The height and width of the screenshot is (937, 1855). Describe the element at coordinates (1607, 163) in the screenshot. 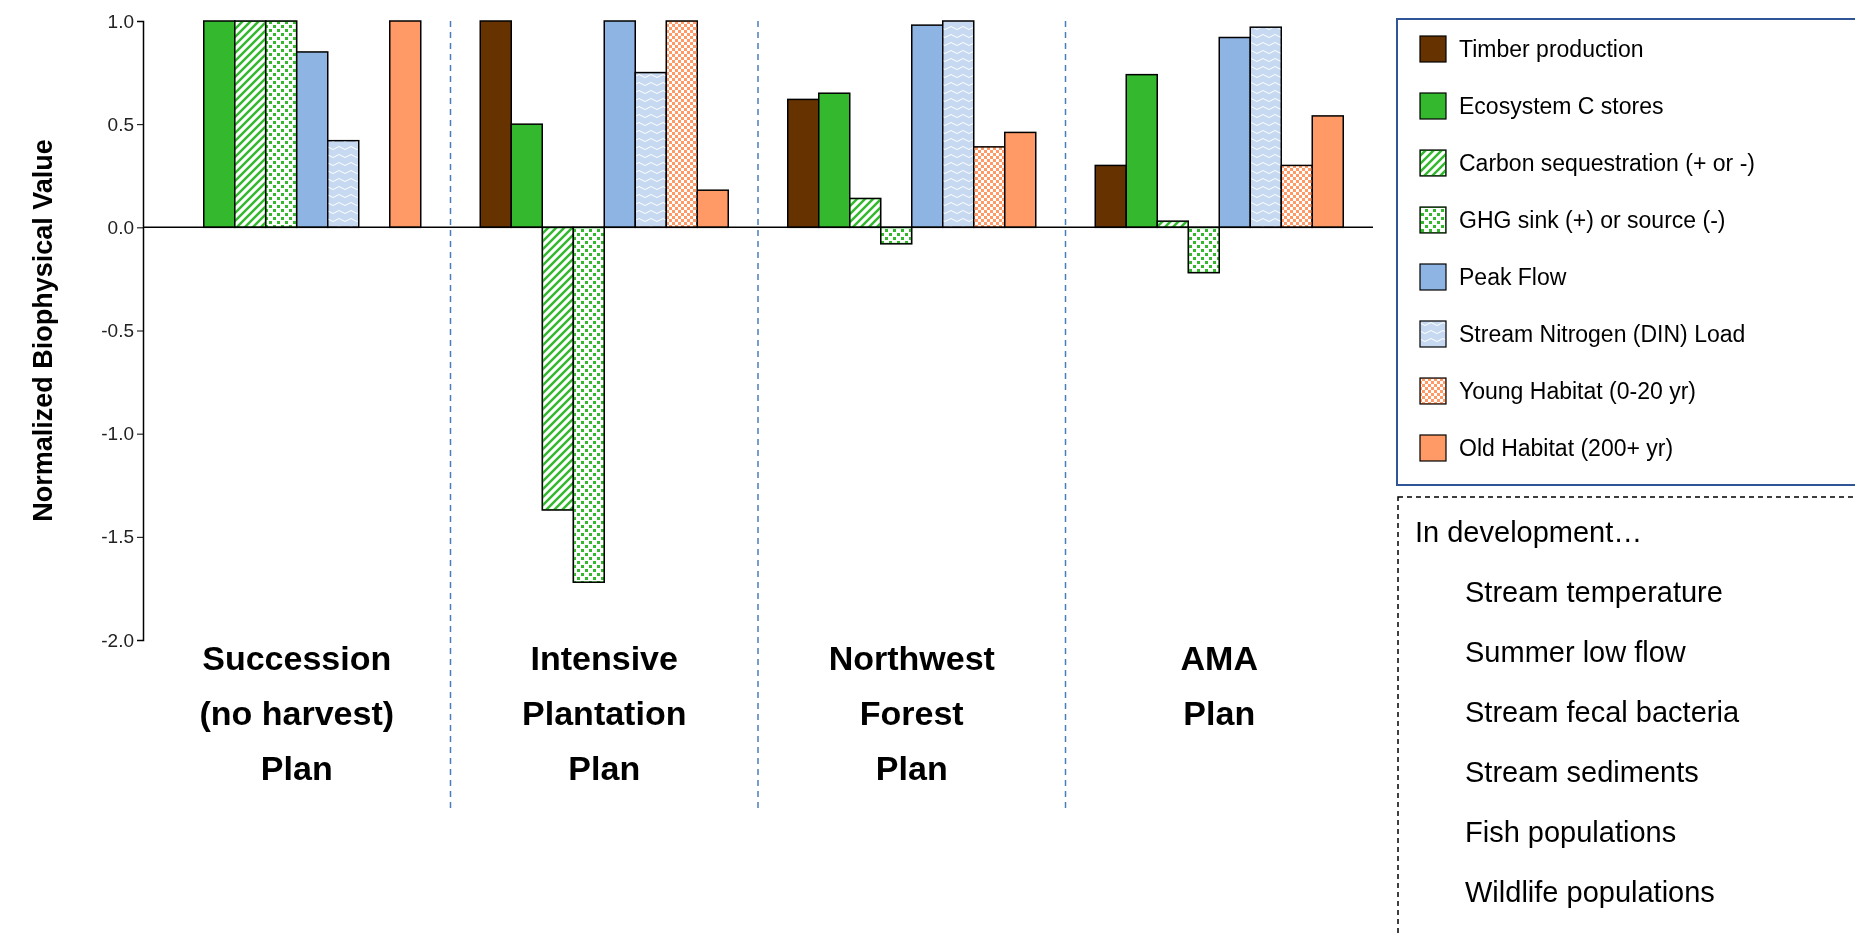

I see `legend-label: Carbon sequestration (+ or -)` at that location.